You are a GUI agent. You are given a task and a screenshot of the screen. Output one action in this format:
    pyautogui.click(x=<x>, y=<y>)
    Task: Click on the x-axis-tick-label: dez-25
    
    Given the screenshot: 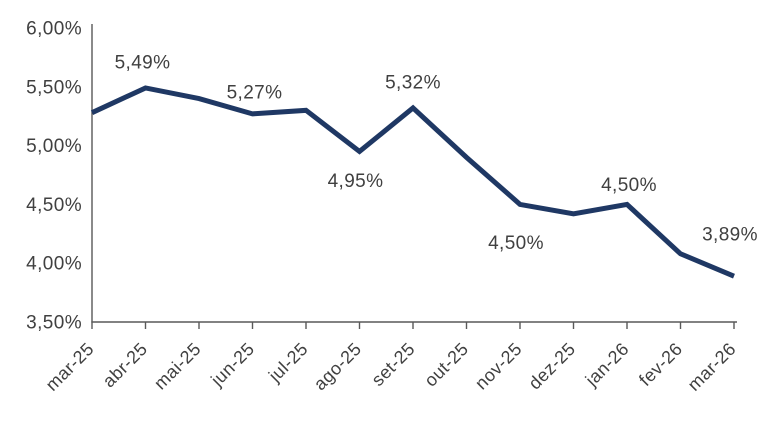 What is the action you would take?
    pyautogui.click(x=552, y=366)
    